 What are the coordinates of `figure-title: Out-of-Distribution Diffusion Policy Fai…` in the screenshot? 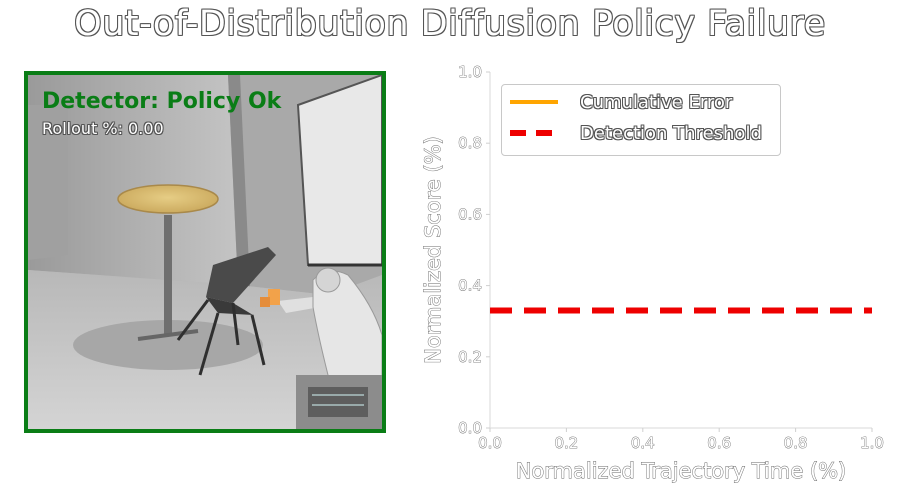 It's located at (450, 24).